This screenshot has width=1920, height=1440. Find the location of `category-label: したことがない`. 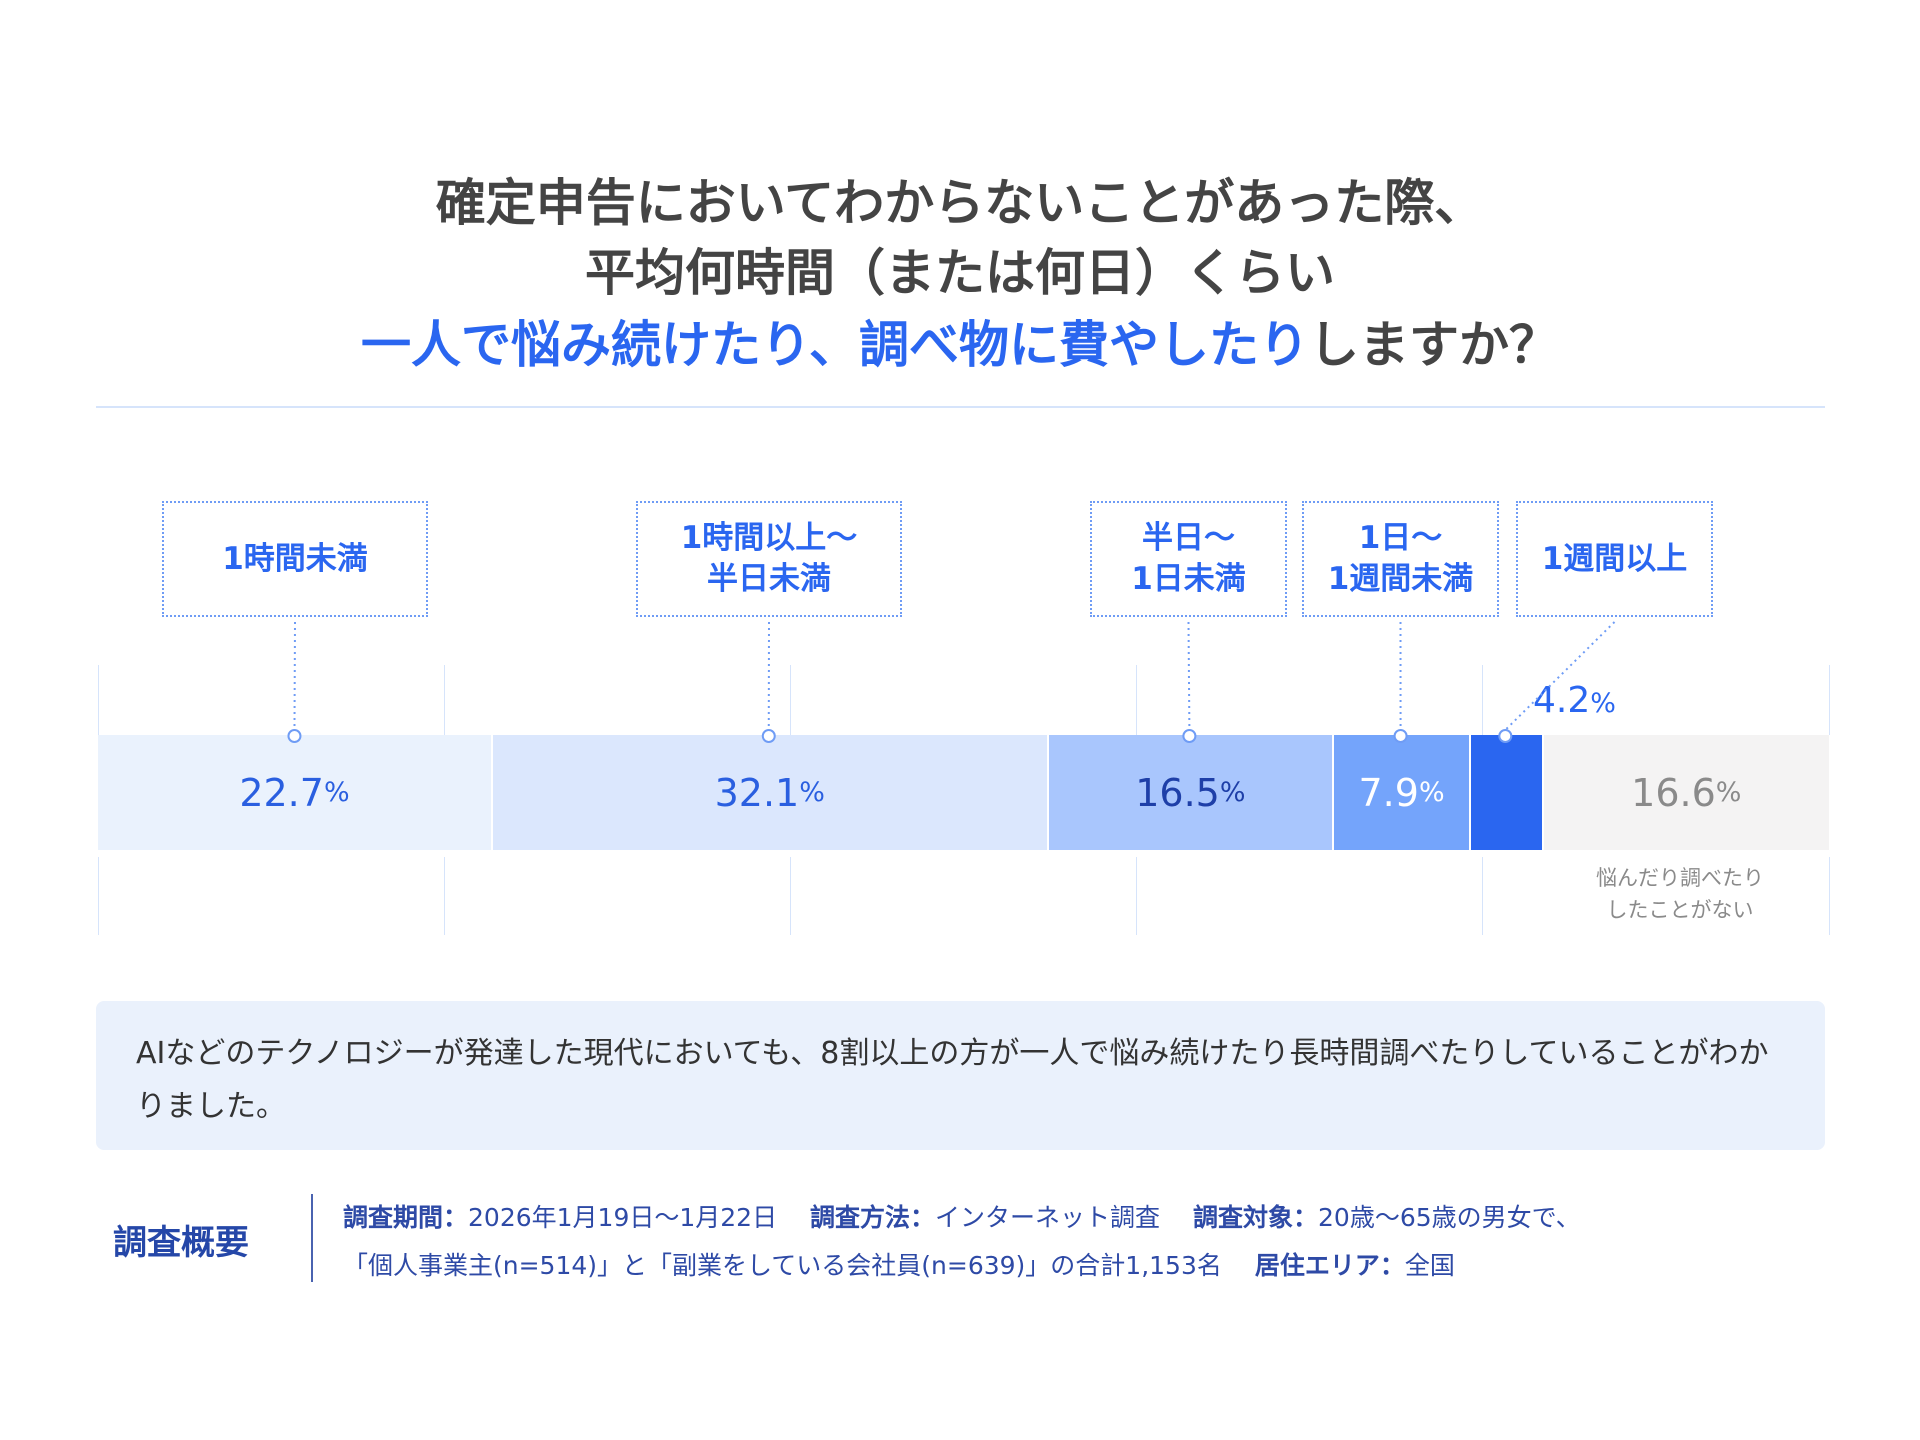

category-label: したことがない is located at coordinates (1680, 910).